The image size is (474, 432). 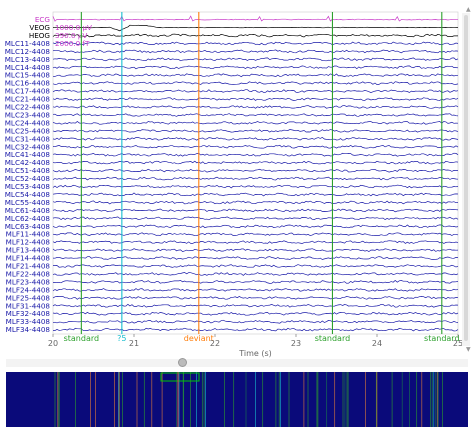 What do you see at coordinates (28, 107) in the screenshot?
I see `channel-label: MLC22-4408` at bounding box center [28, 107].